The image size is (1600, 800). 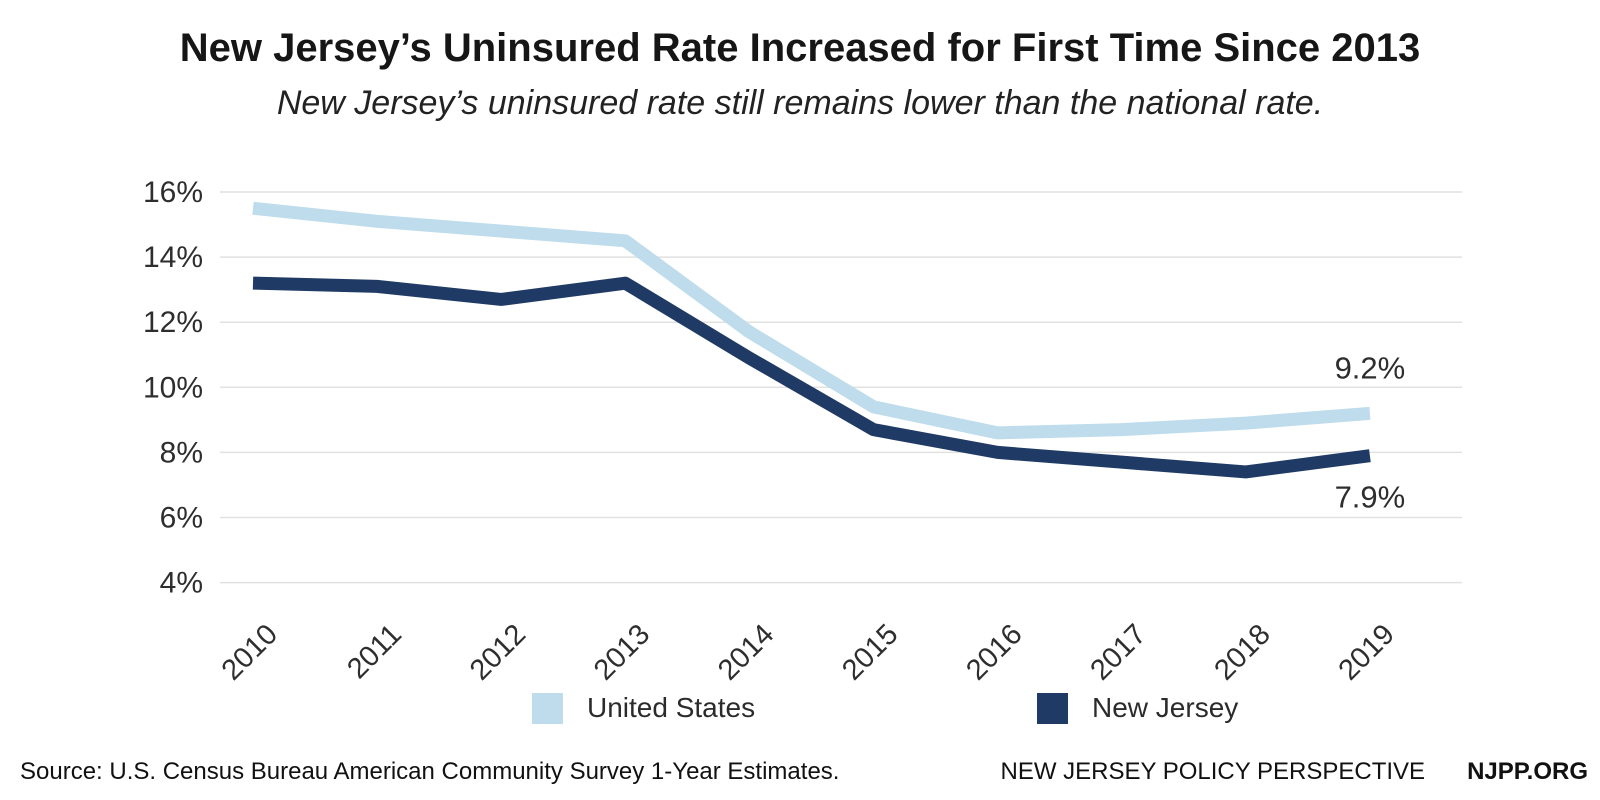 What do you see at coordinates (1213, 771) in the screenshot?
I see `org-name: NEW JERSEY POLICY PERSPECTIVE` at bounding box center [1213, 771].